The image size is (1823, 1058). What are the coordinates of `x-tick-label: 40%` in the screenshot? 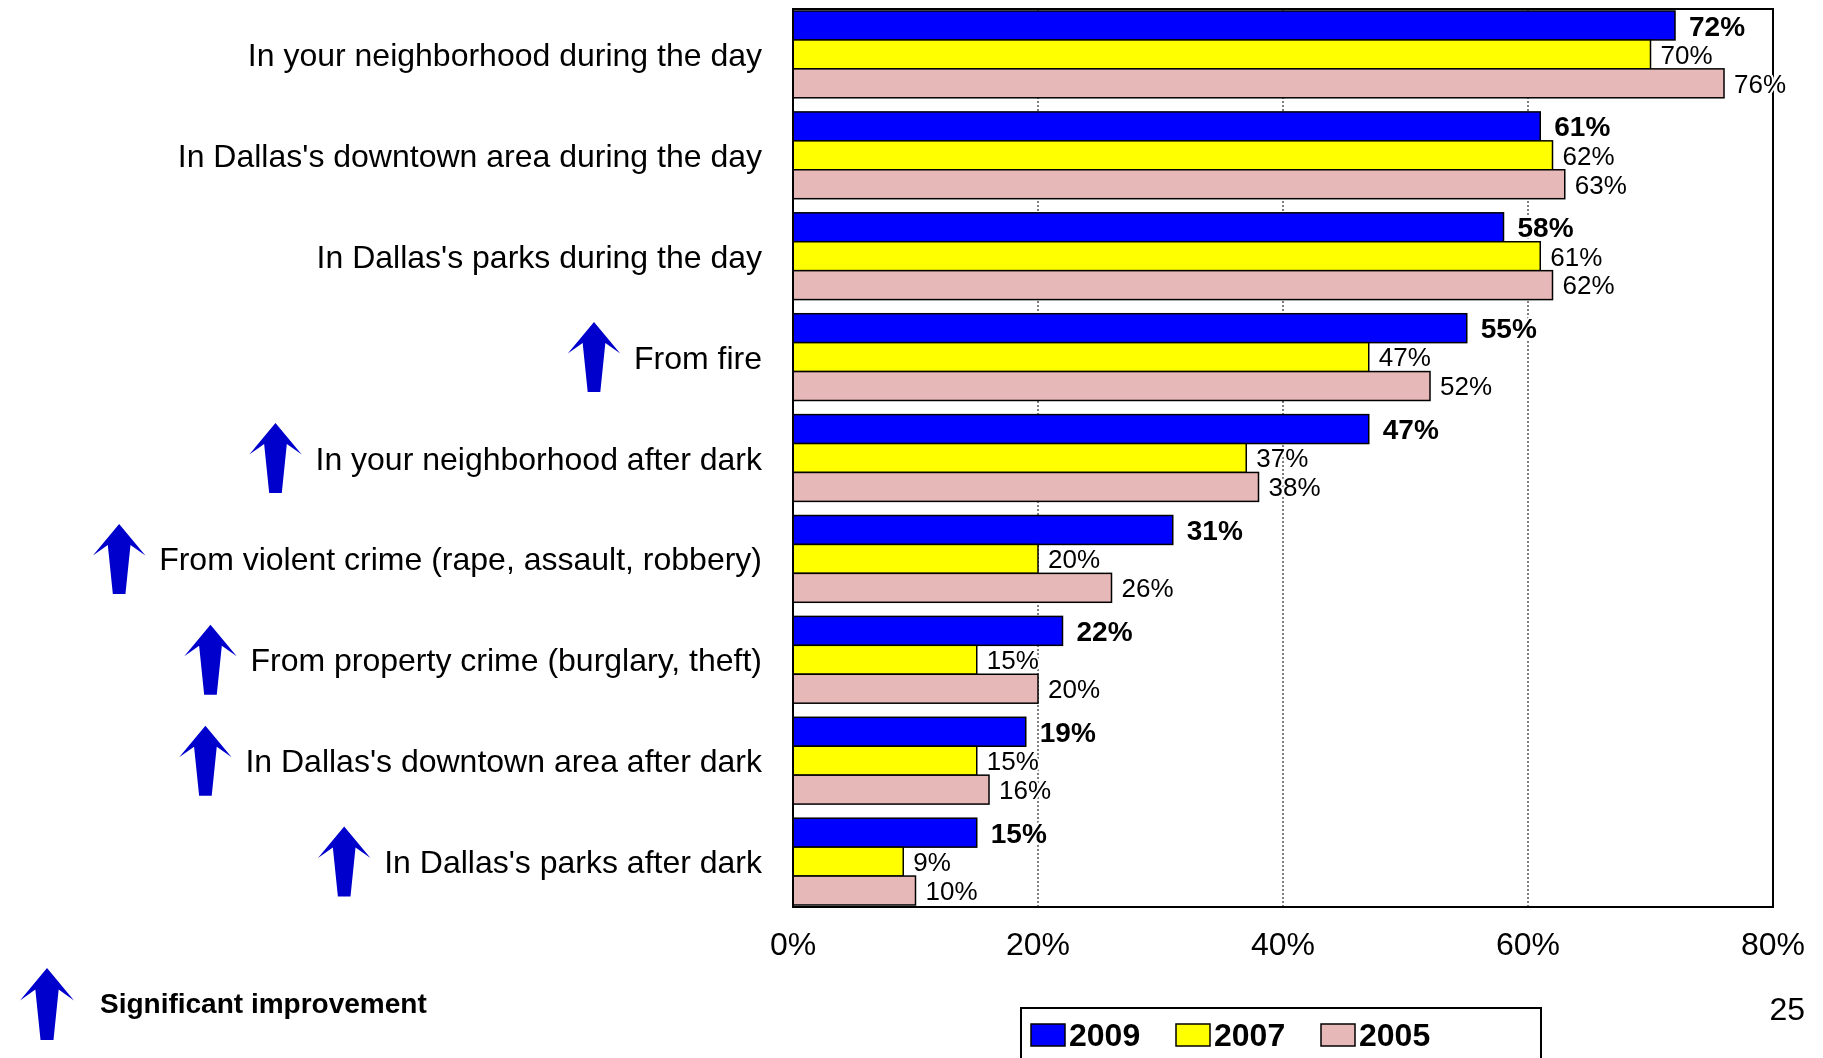 It's located at (1283, 944).